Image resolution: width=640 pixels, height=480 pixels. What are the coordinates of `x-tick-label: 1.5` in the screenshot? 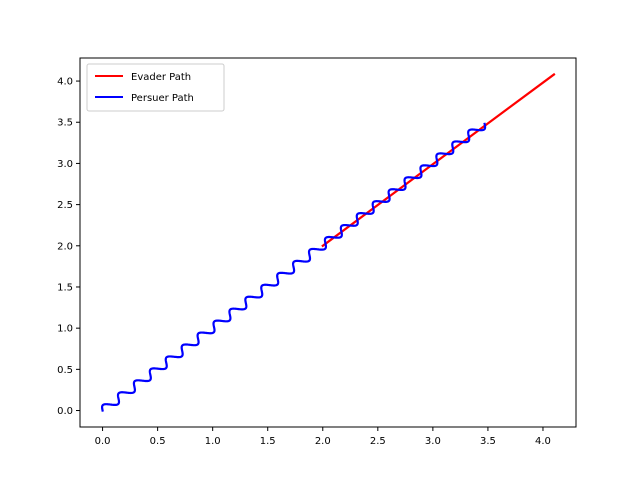 It's located at (268, 441).